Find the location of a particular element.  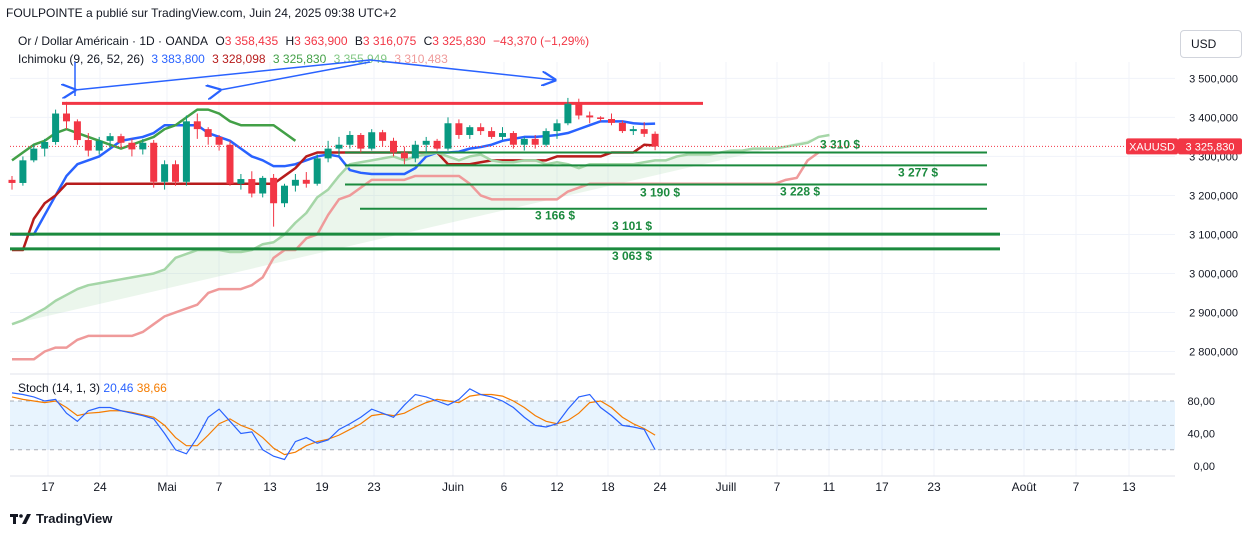

time-axis-label: 6 is located at coordinates (504, 487).